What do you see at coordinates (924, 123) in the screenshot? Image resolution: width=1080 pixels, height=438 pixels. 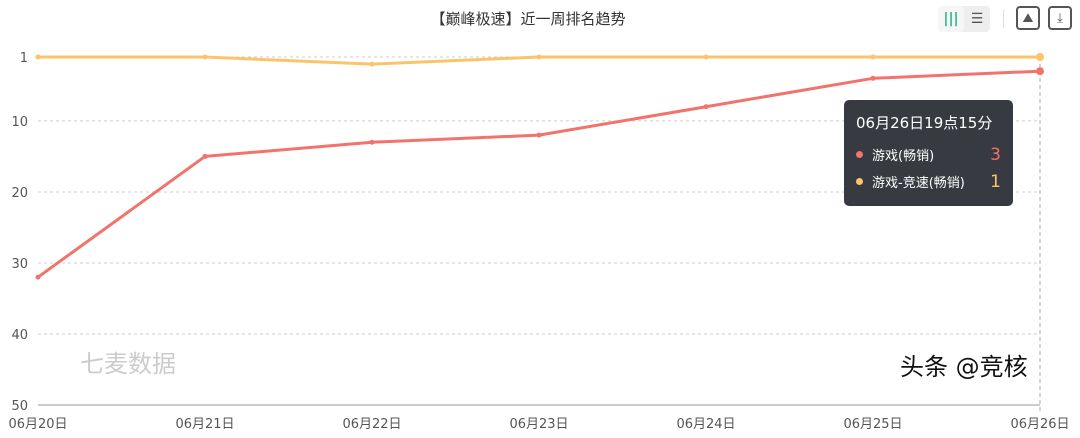 I see `tooltip-title: 06月26日19点15分` at bounding box center [924, 123].